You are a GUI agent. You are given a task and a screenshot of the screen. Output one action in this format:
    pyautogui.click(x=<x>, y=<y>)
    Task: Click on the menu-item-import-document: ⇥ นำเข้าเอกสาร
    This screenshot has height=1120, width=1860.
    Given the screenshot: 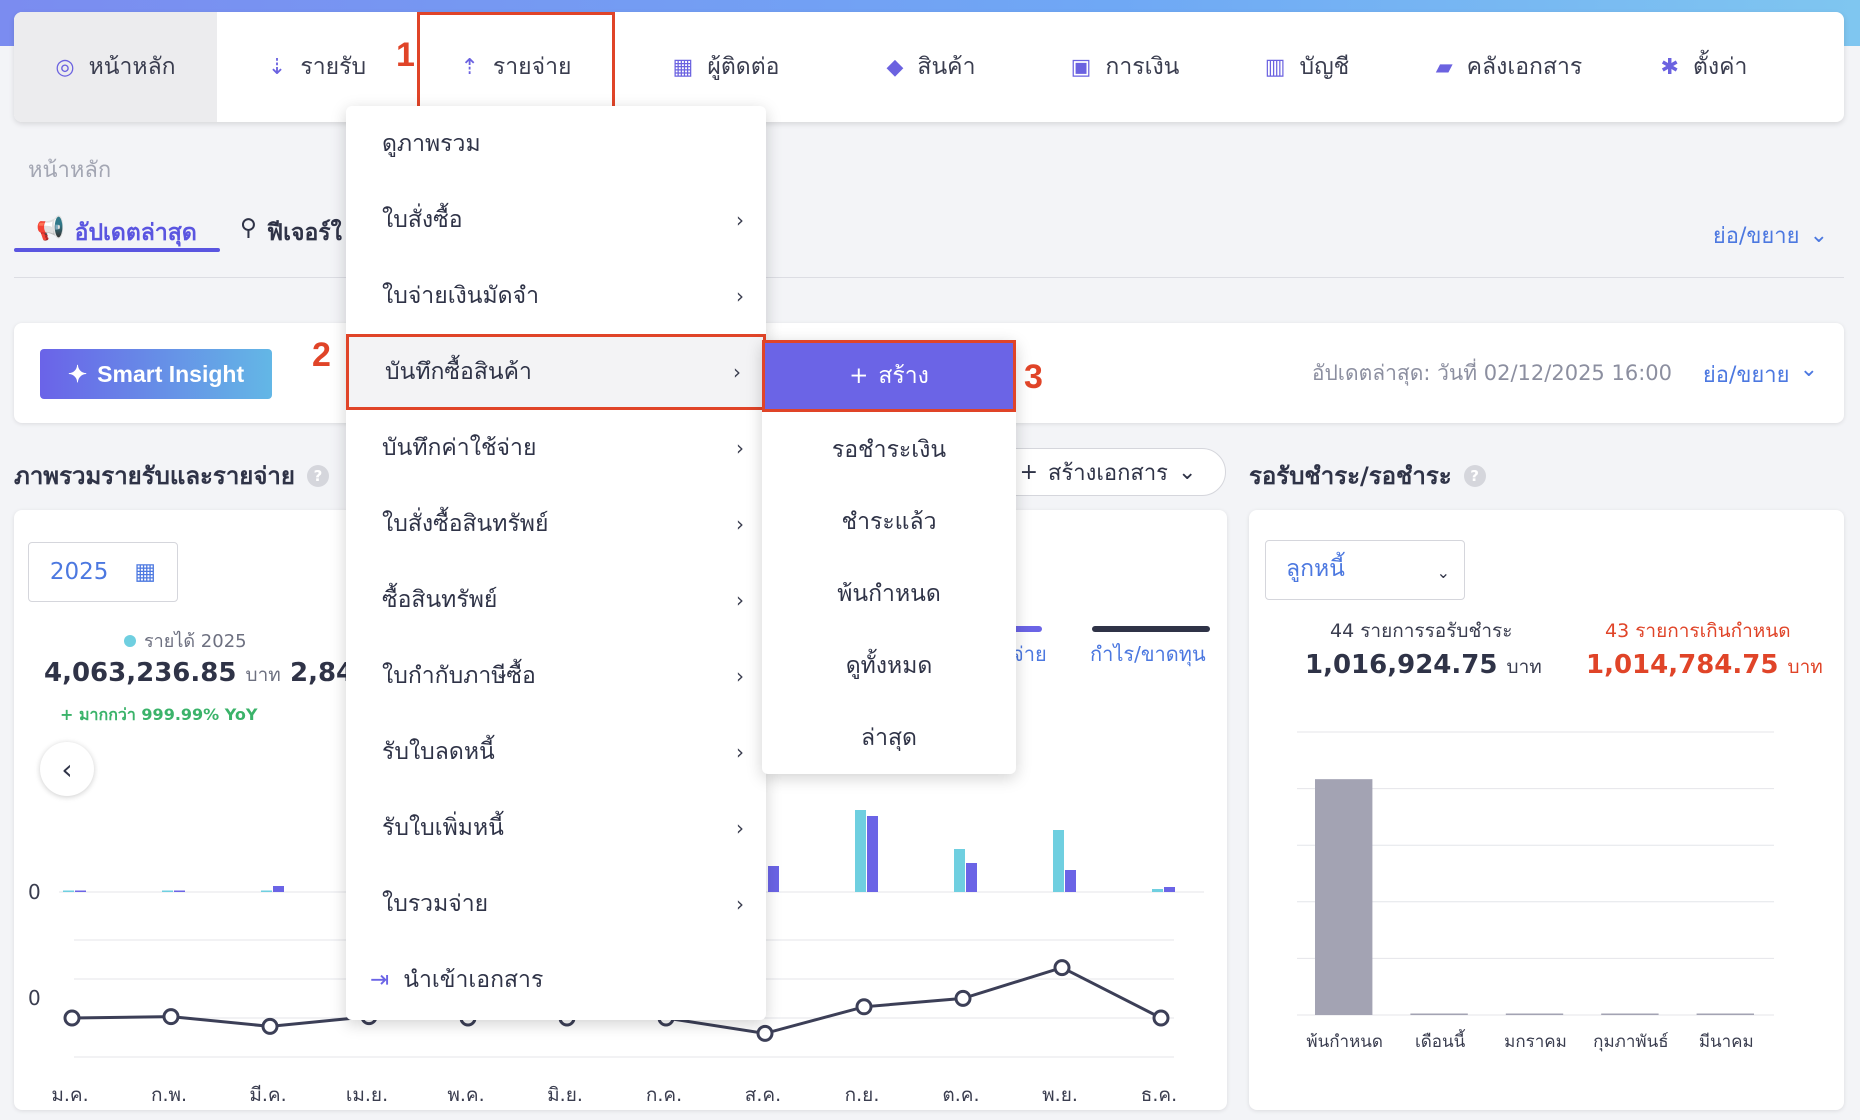 What is the action you would take?
    pyautogui.click(x=556, y=980)
    